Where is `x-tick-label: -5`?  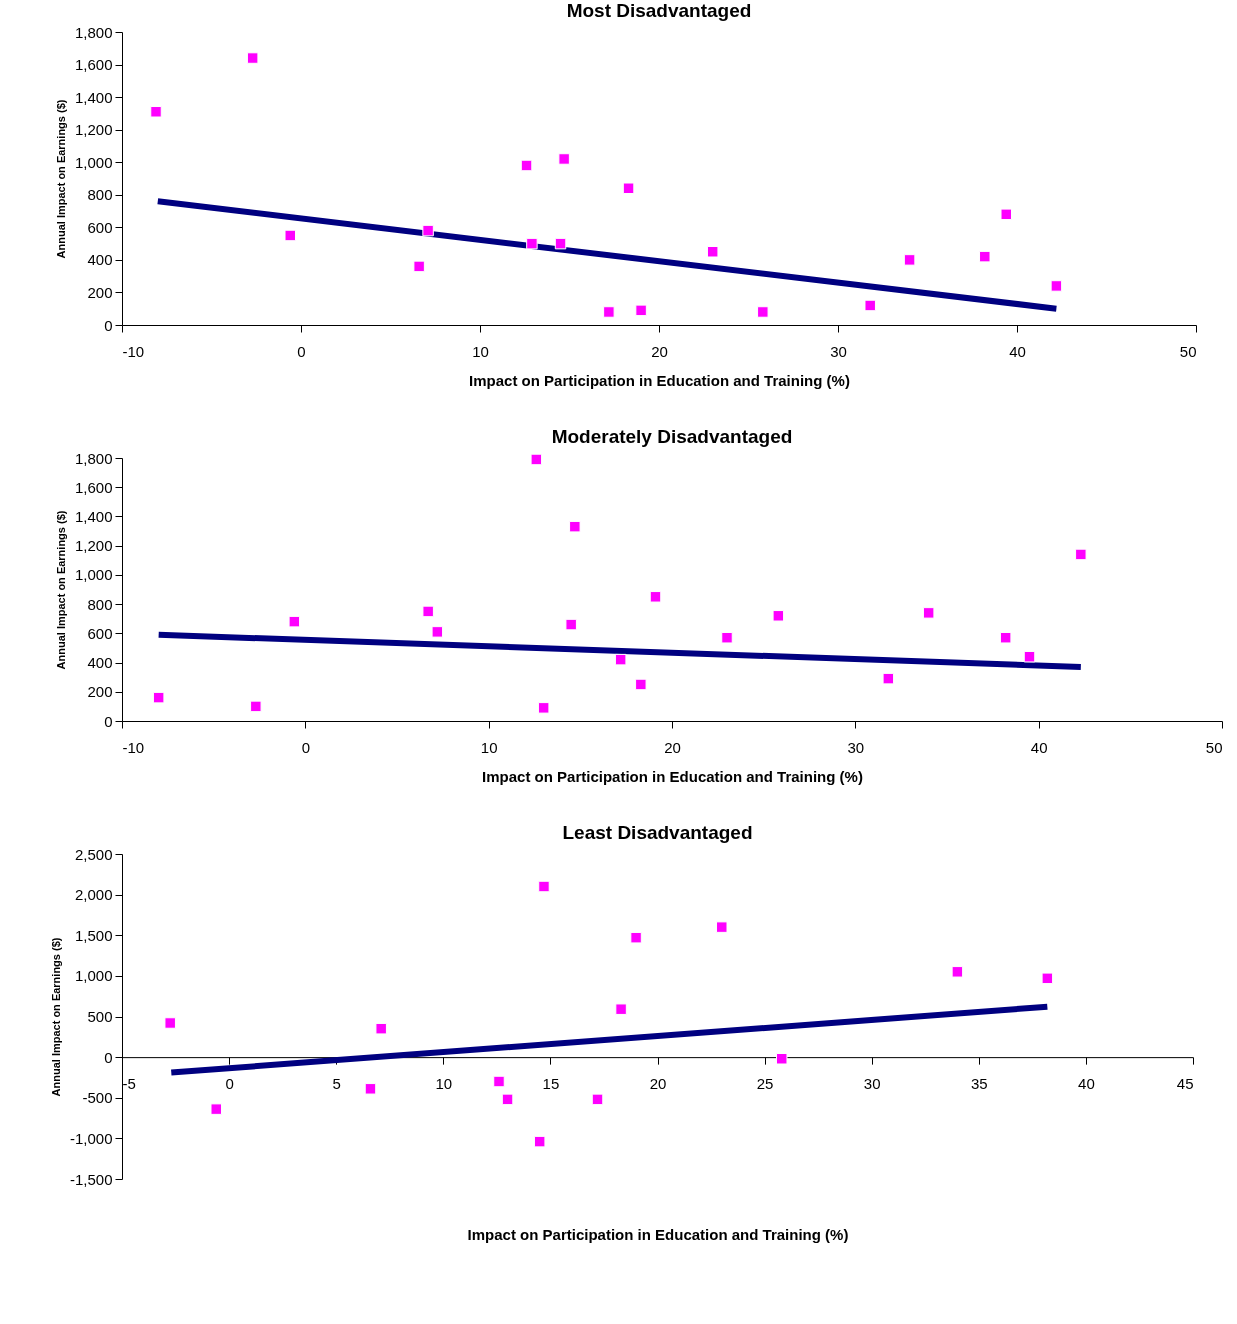
x-tick-label: -5 is located at coordinates (129, 1083).